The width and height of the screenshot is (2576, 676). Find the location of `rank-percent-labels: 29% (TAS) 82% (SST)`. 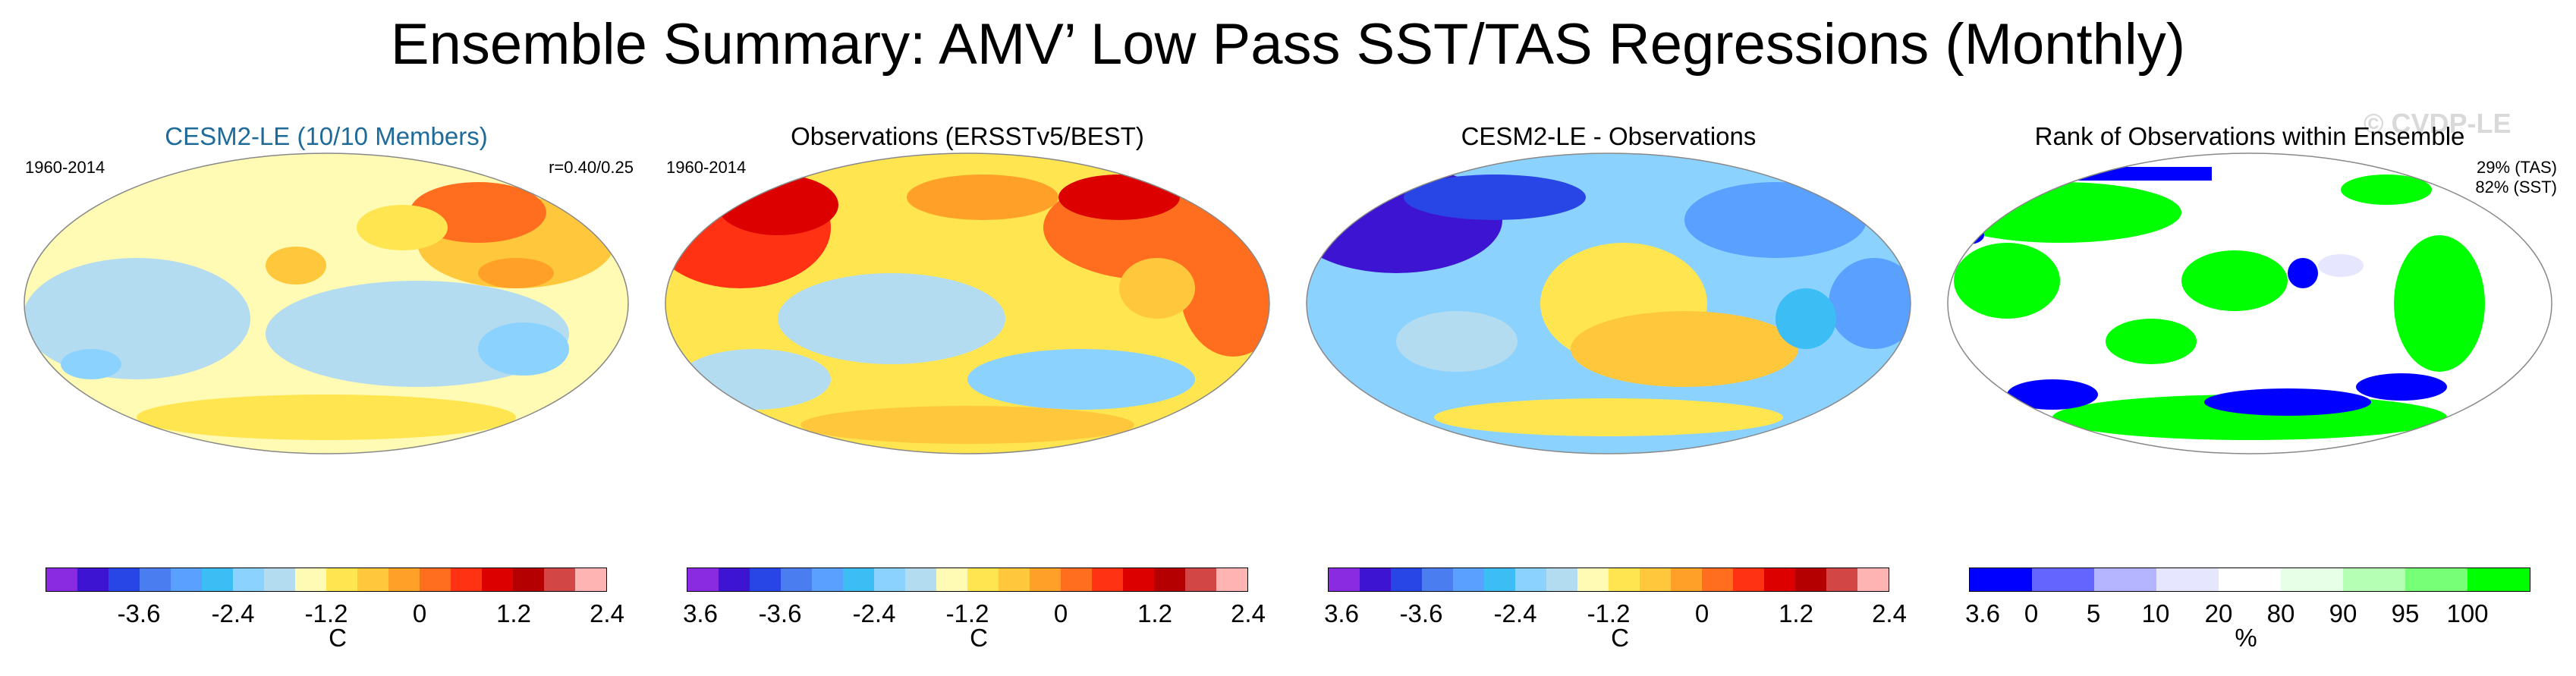

rank-percent-labels: 29% (TAS) 82% (SST) is located at coordinates (2516, 177).